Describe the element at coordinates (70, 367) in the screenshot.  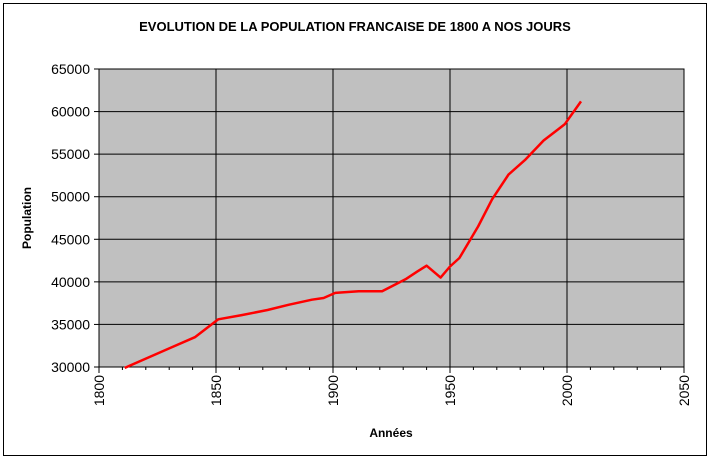
I see `y-tick-label: 30000` at that location.